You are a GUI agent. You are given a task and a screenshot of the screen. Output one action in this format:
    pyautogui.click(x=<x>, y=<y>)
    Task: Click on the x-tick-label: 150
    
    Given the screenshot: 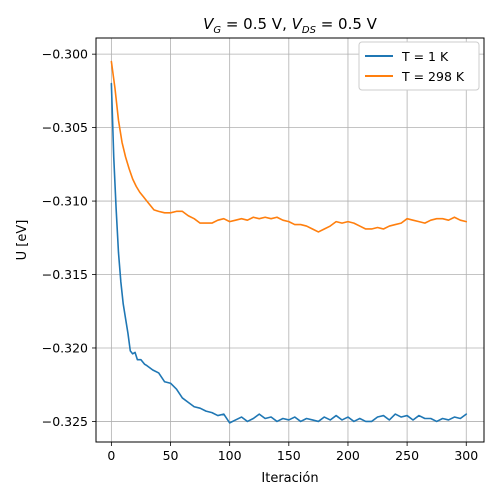 What is the action you would take?
    pyautogui.click(x=289, y=455)
    